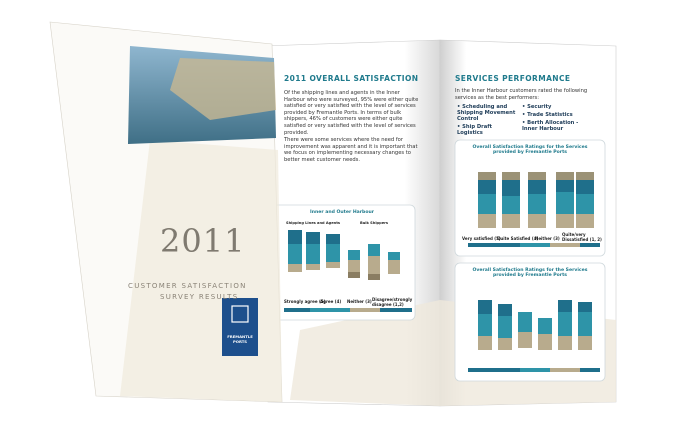 This screenshot has width=700, height=444. I want to click on bullet: • Trade Statistics, so click(547, 115).